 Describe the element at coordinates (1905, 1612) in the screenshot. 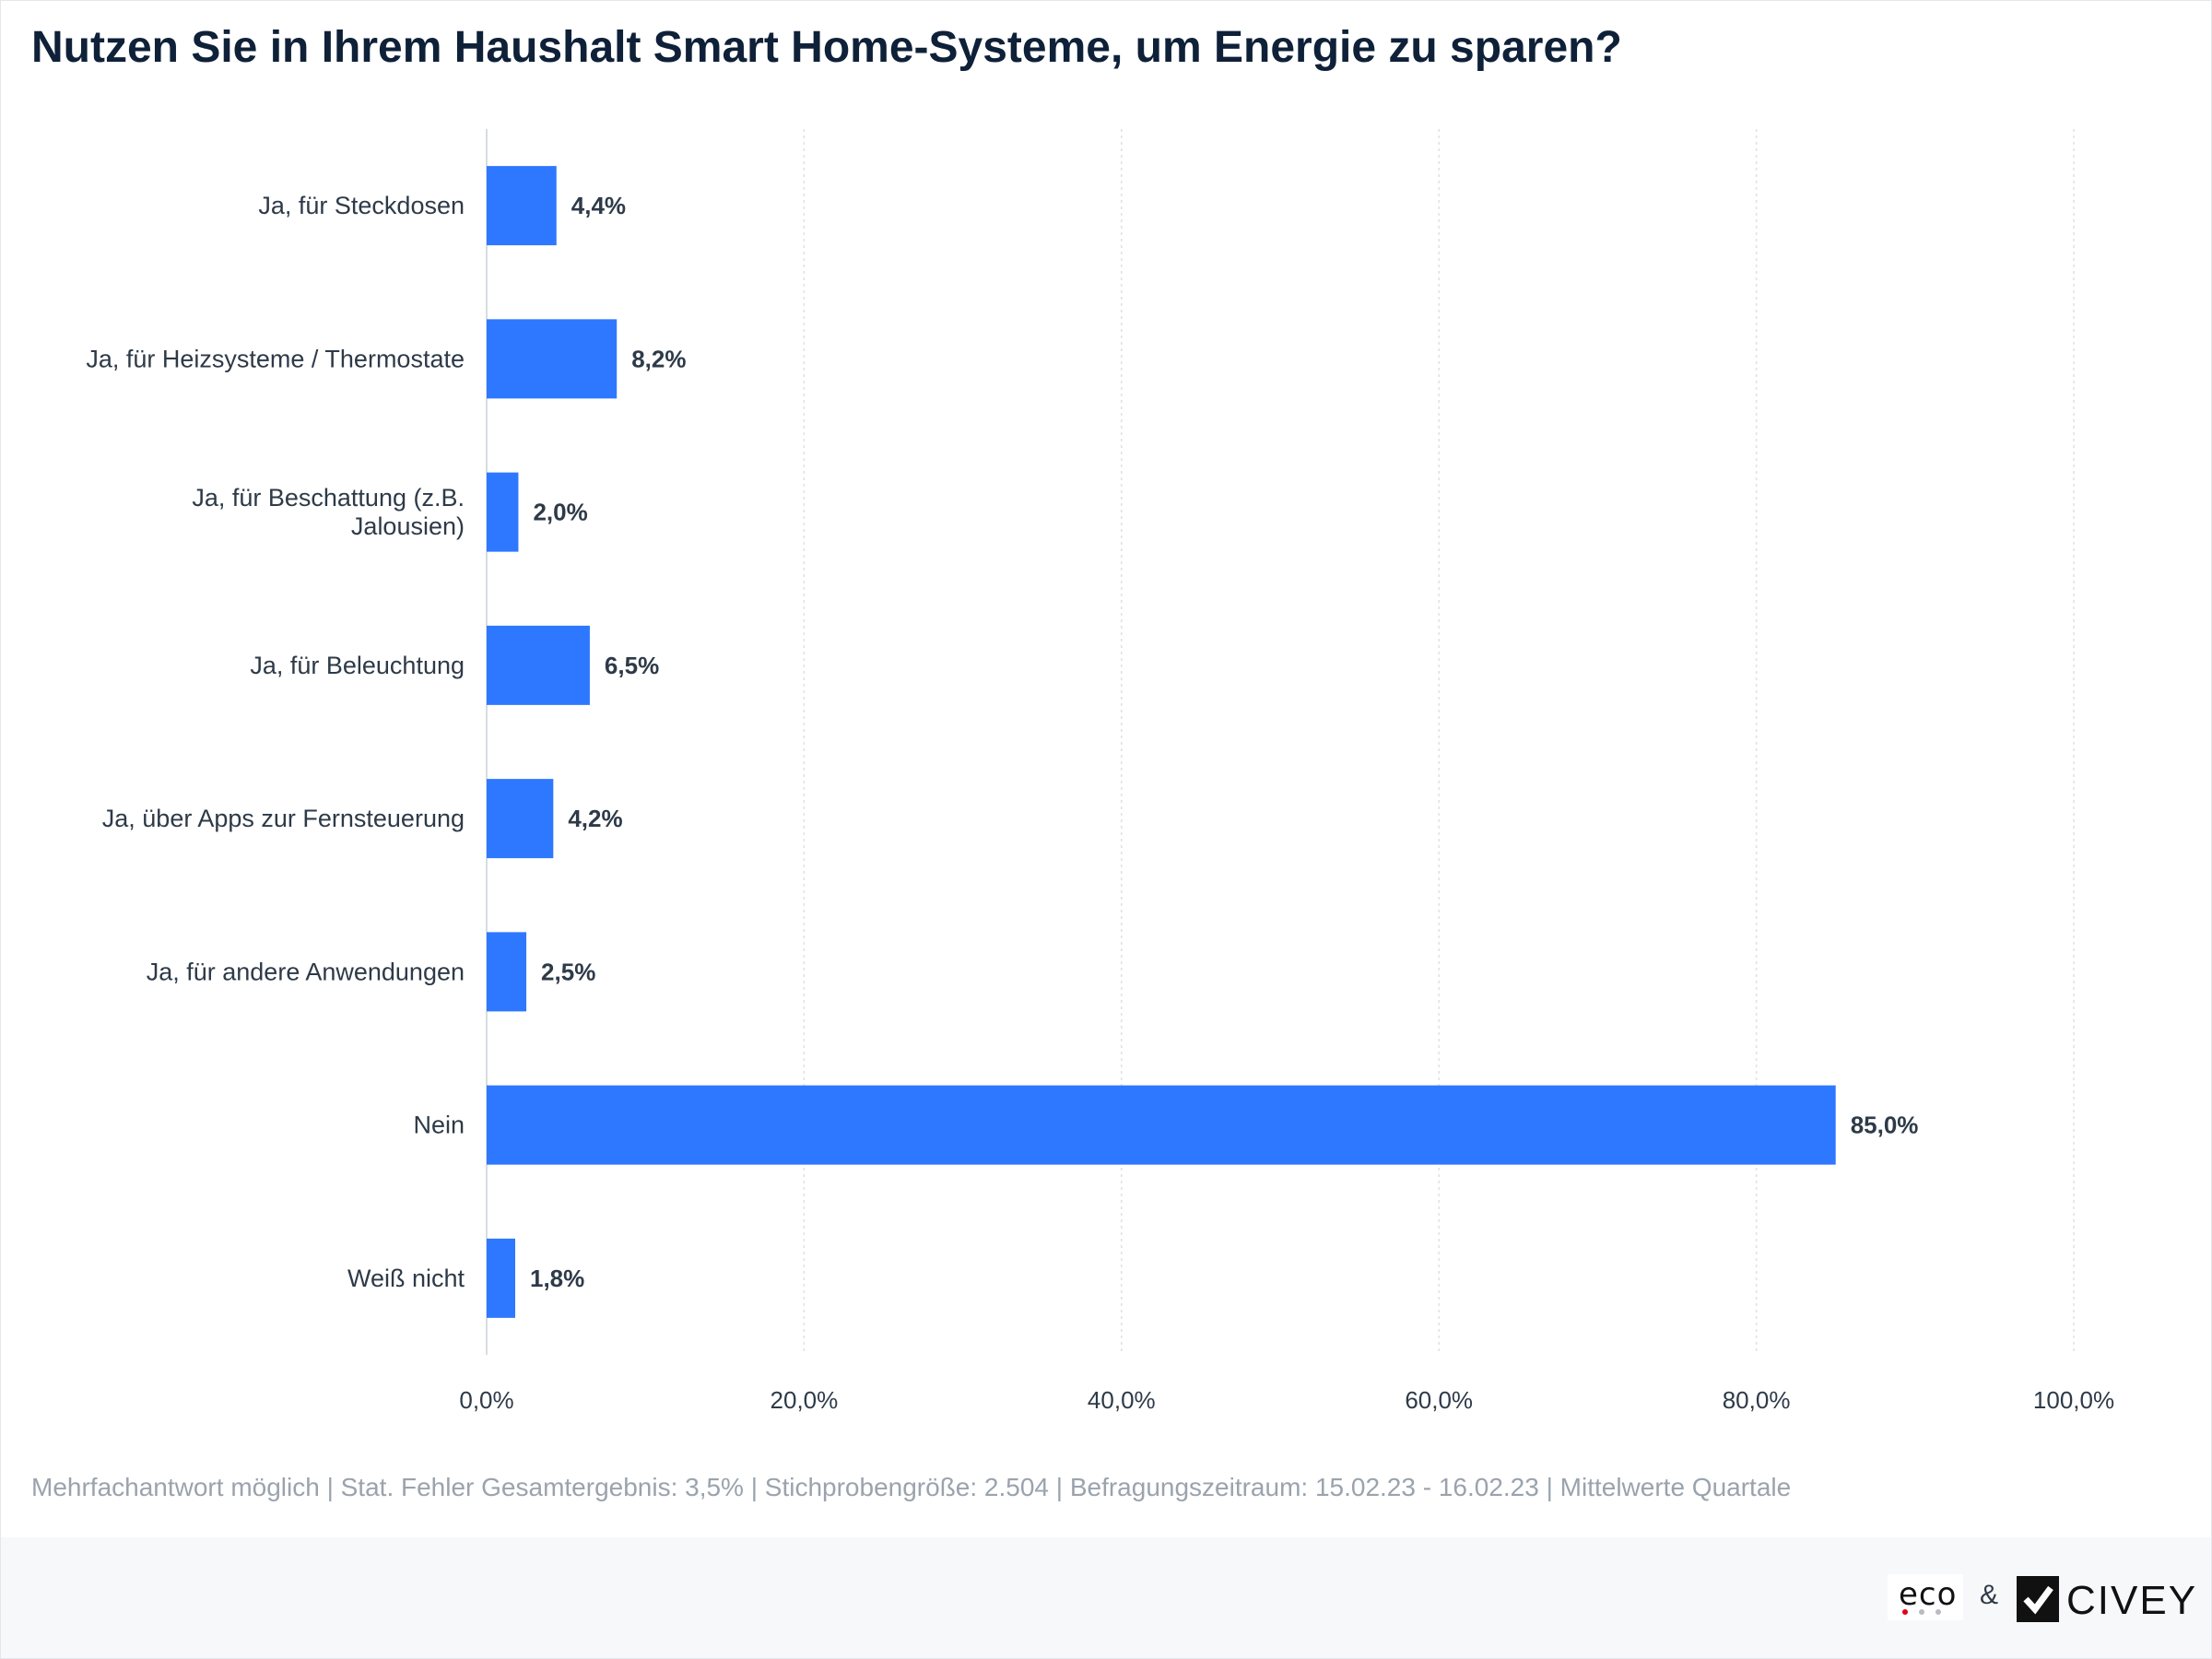

I see `eco-logo-dot-red` at that location.